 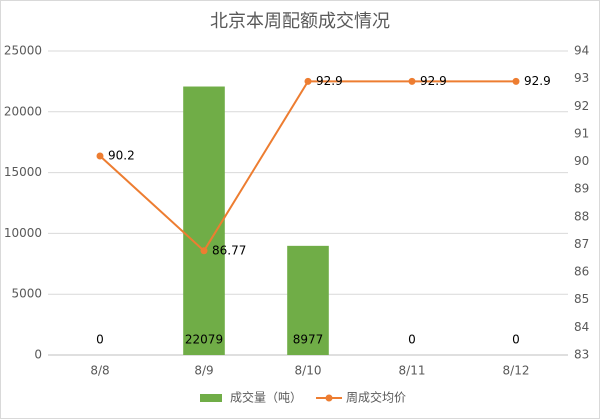 What do you see at coordinates (300, 21) in the screenshot?
I see `chart-title: 北京本周配额成交情况` at bounding box center [300, 21].